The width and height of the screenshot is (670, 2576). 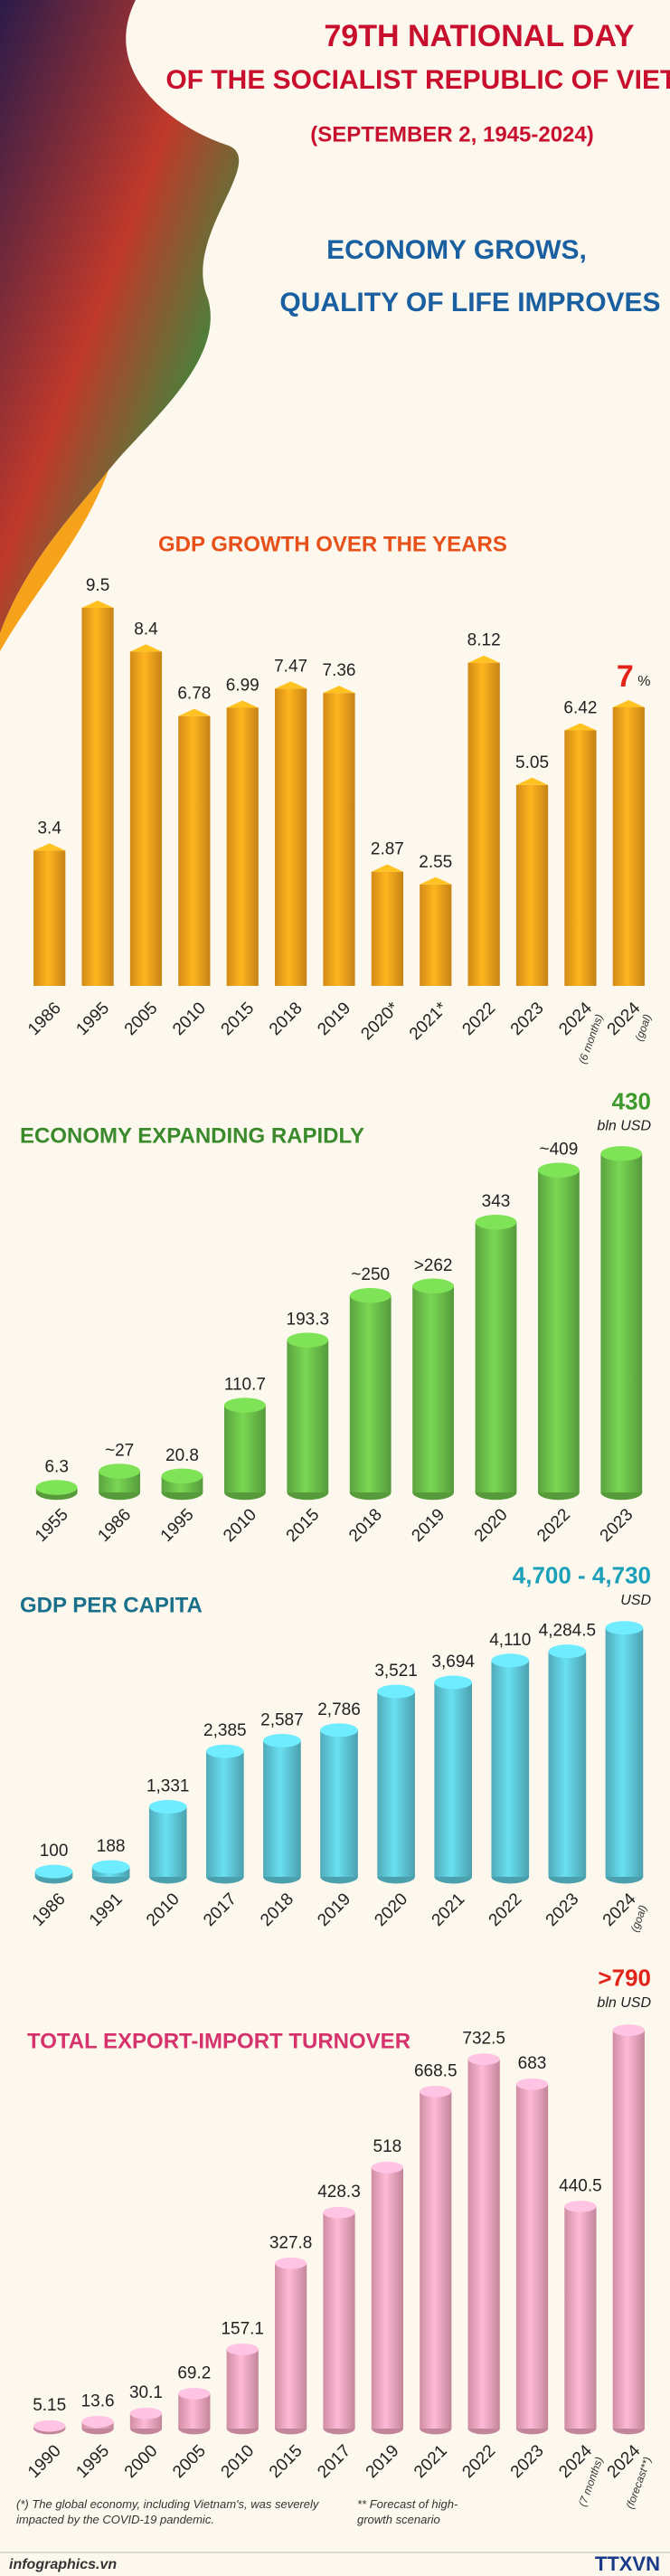 I want to click on theme: QUALITY OF LIFE IMPROVES, so click(x=469, y=303).